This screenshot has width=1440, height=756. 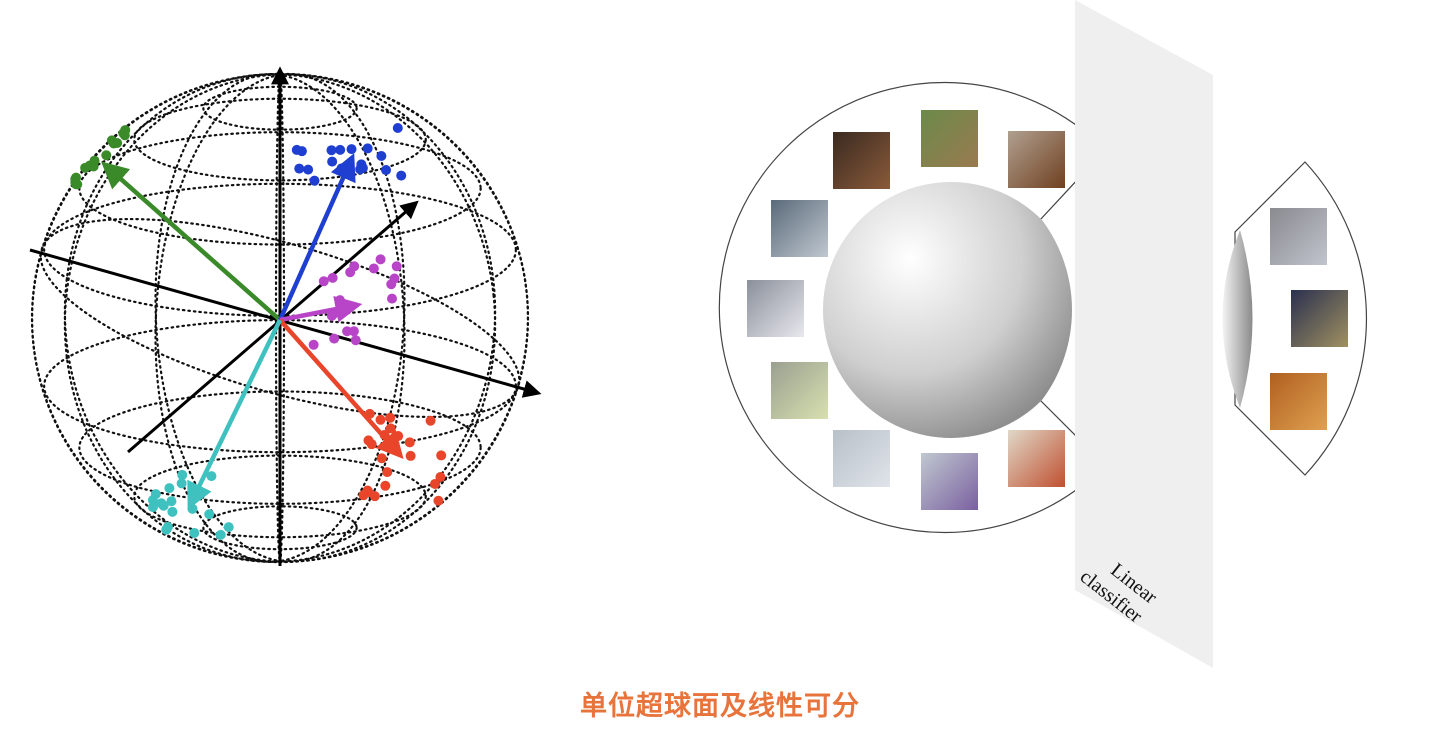 I want to click on axis-depth, so click(x=273, y=327).